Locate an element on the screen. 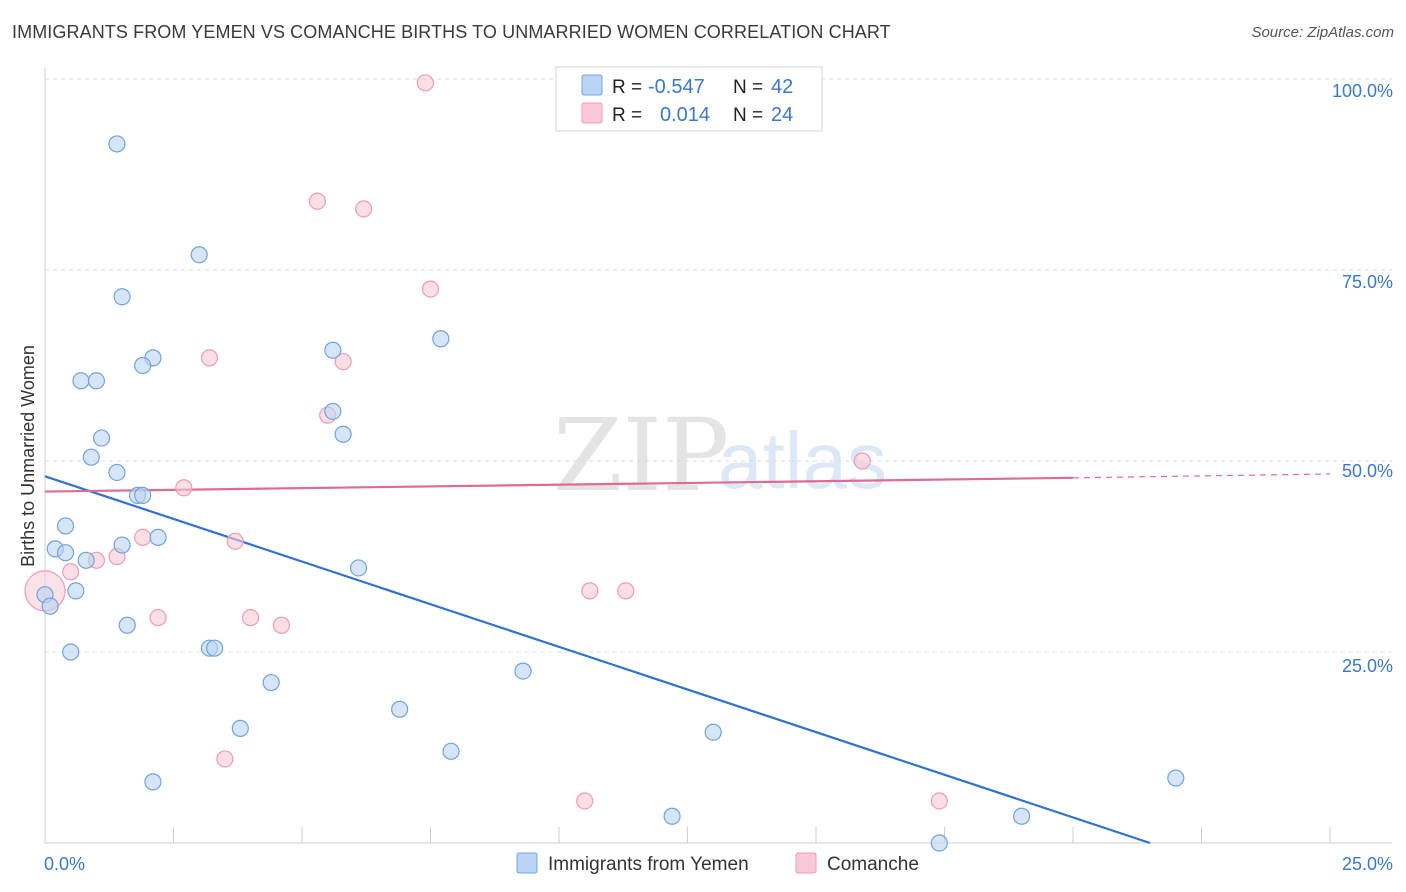 This screenshot has width=1406, height=892. y-tick-label: 50.0% is located at coordinates (1367, 471).